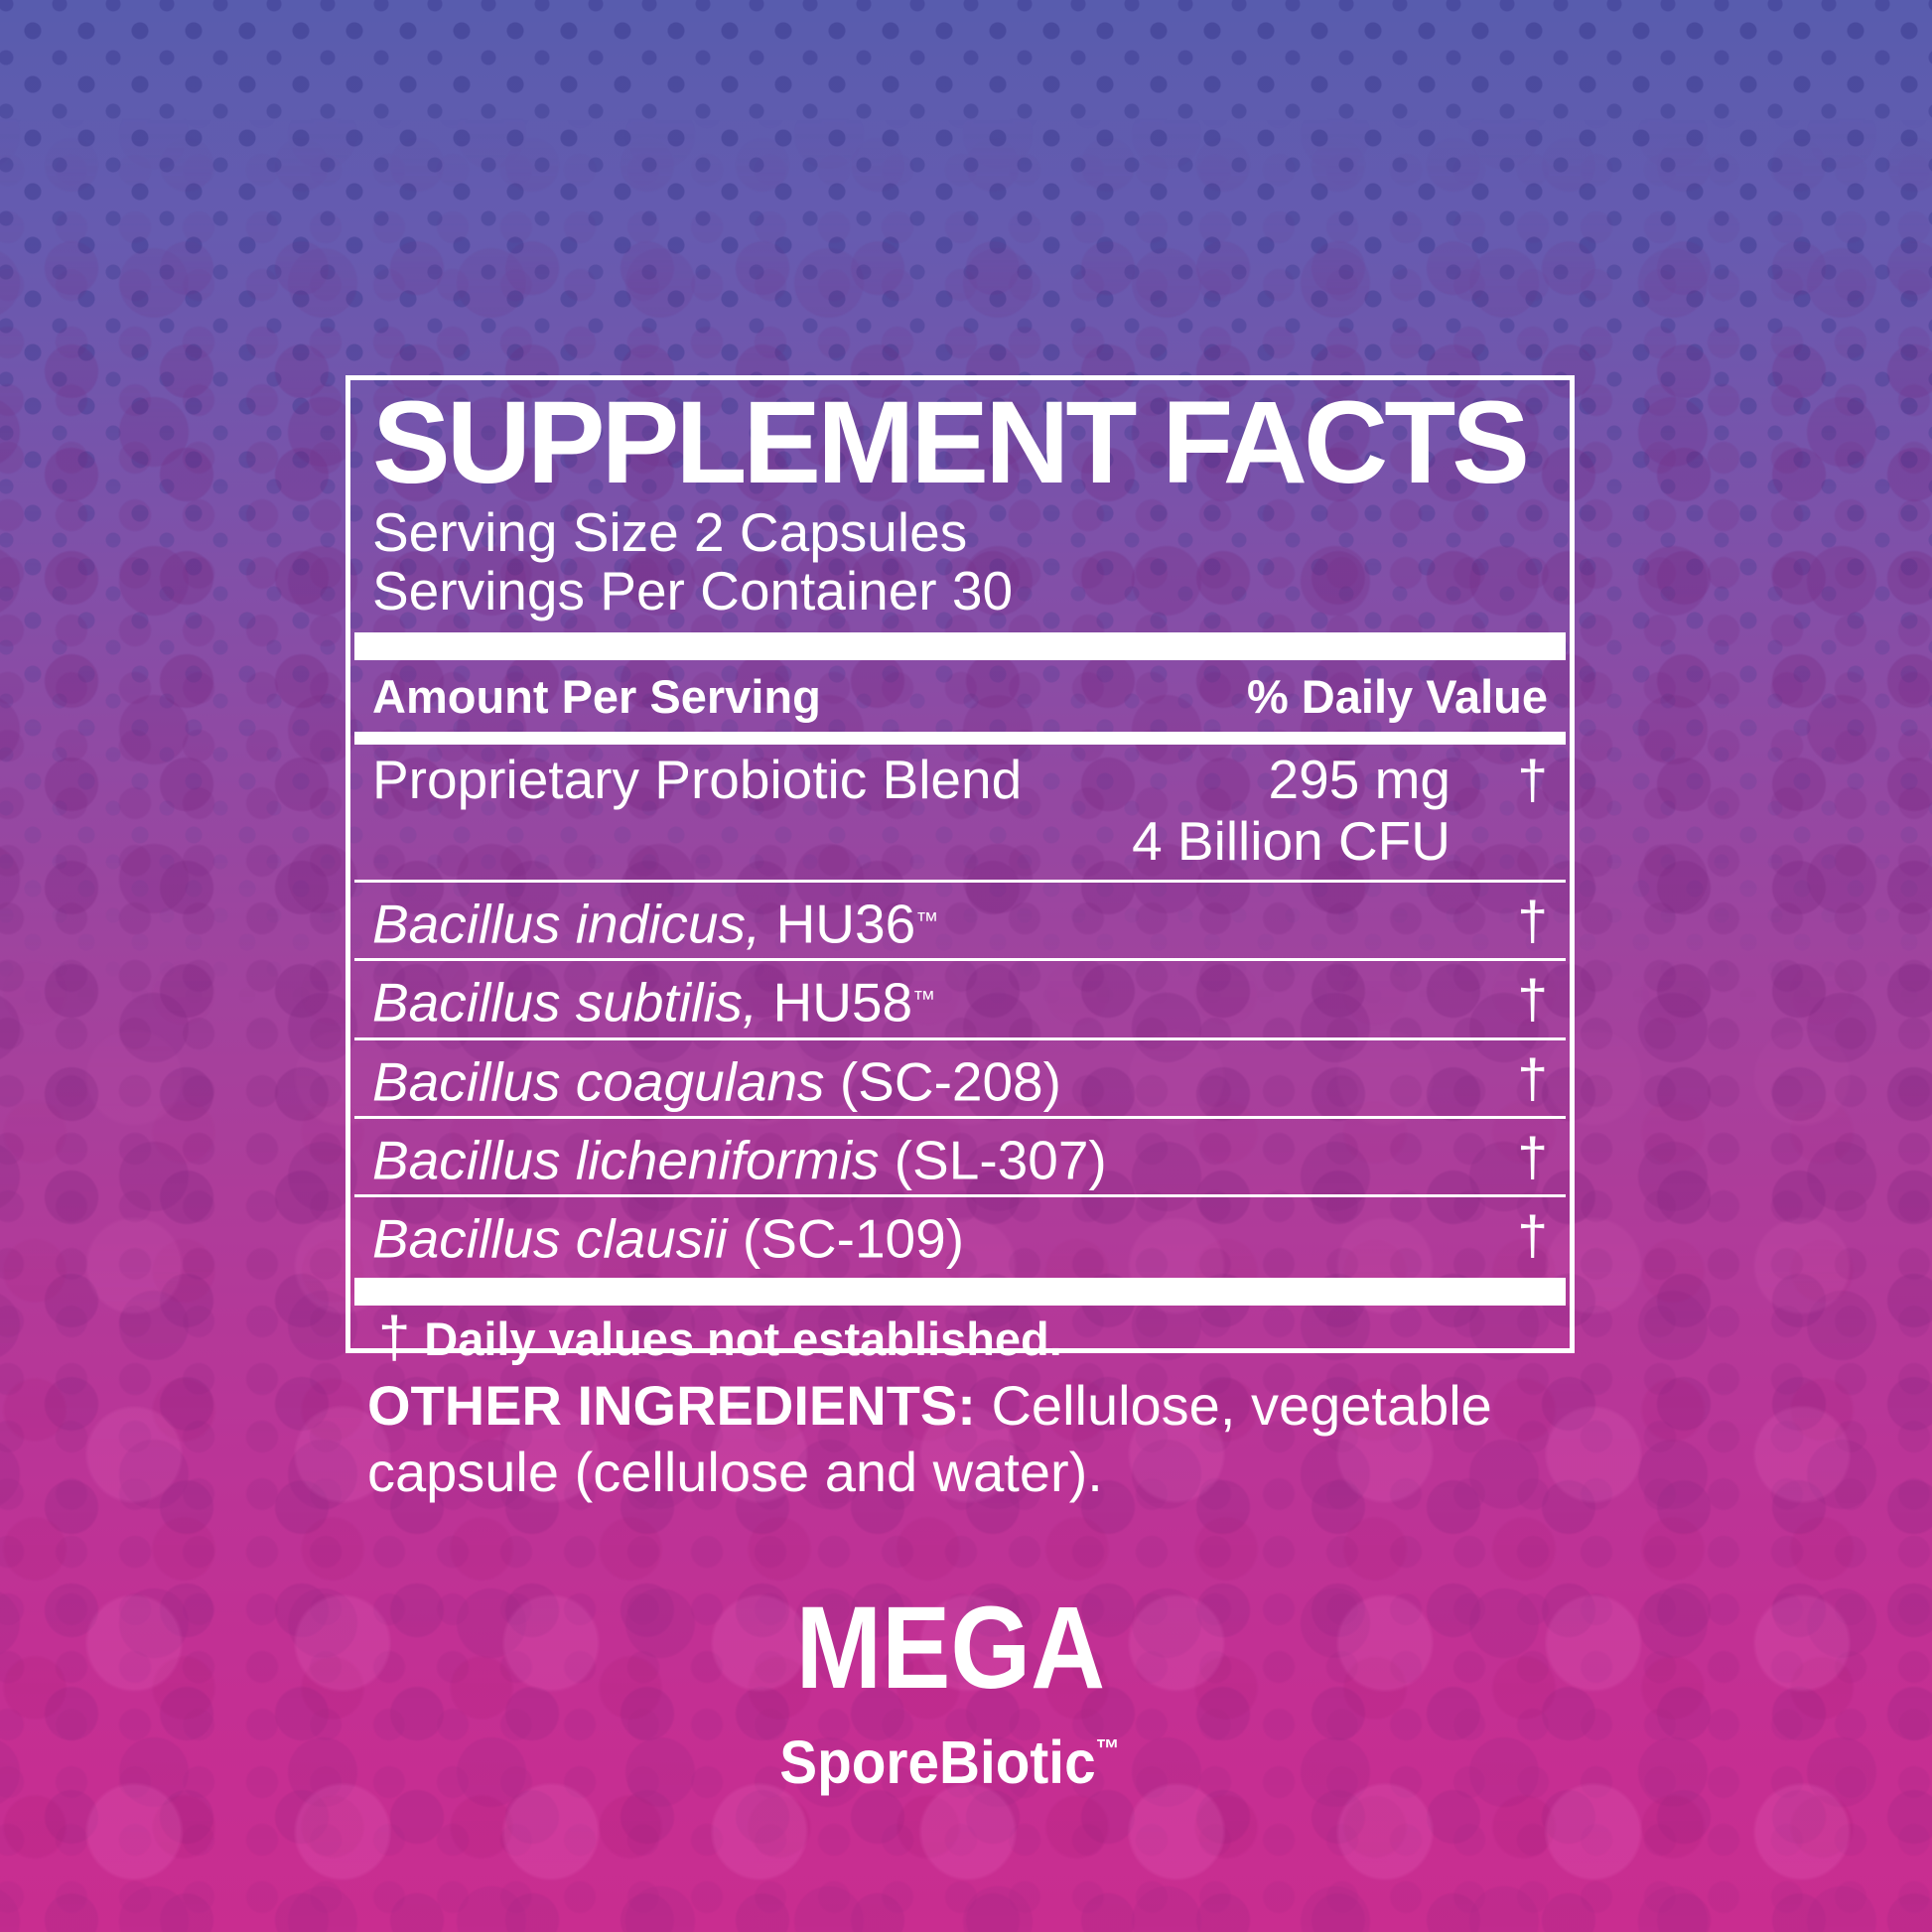  I want to click on blend-daily-value-dagger: †, so click(1533, 780).